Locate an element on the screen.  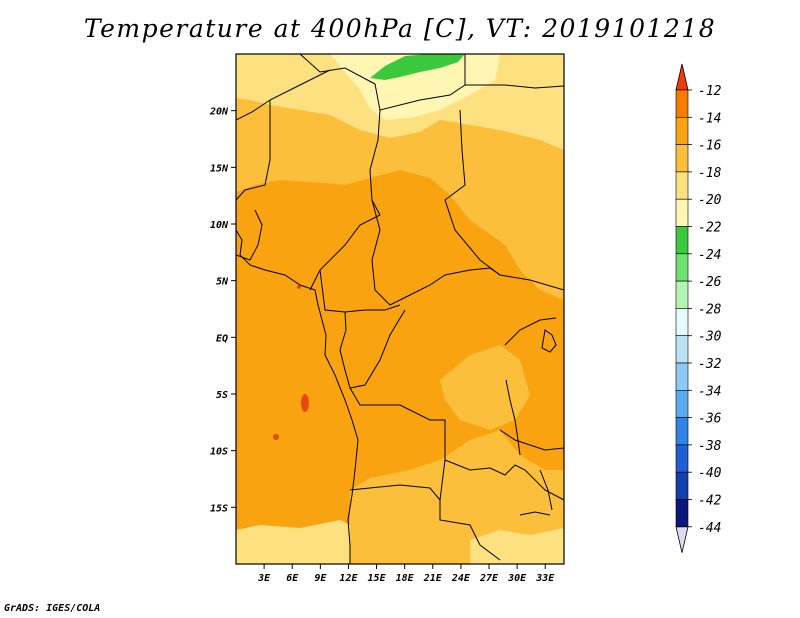
colorbar-label: -44 is located at coordinates (709, 528).